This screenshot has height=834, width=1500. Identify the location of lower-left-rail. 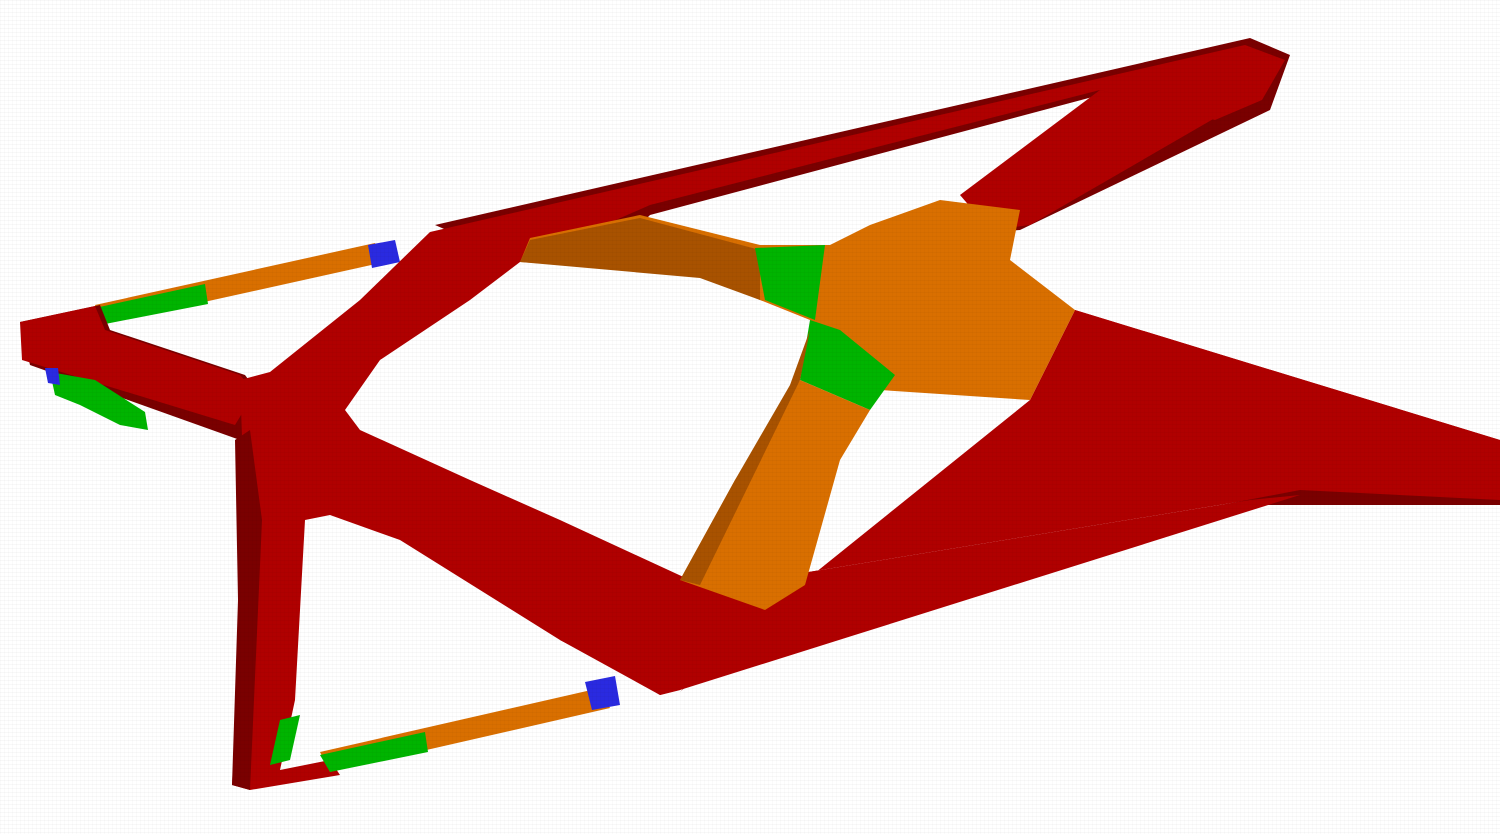
(445, 724).